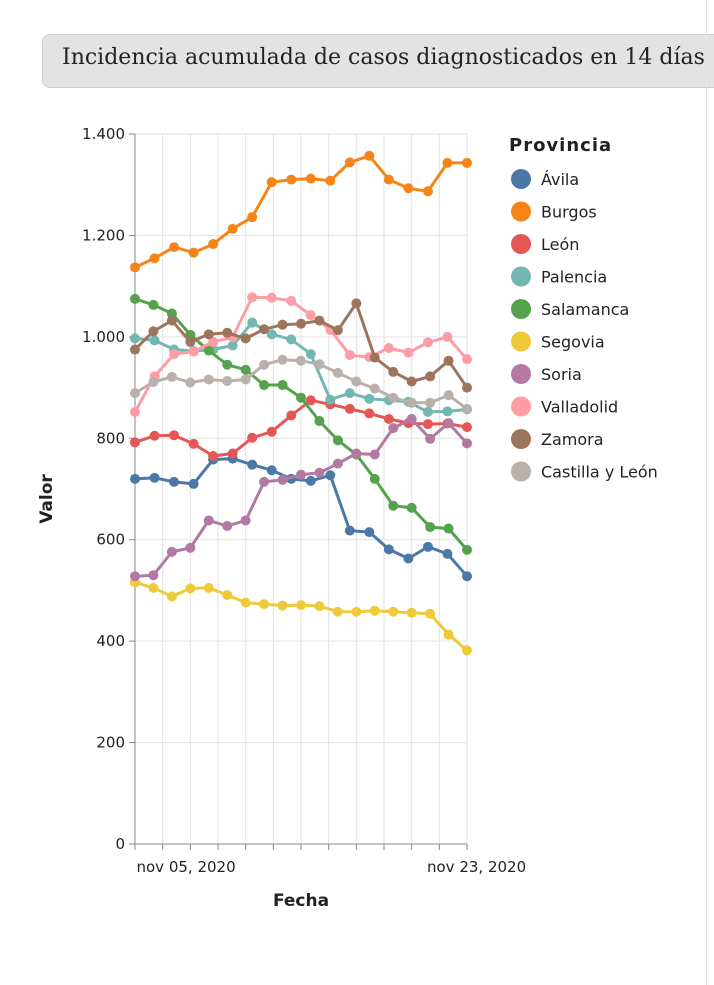  What do you see at coordinates (110, 641) in the screenshot?
I see `y-tick-label: 400` at bounding box center [110, 641].